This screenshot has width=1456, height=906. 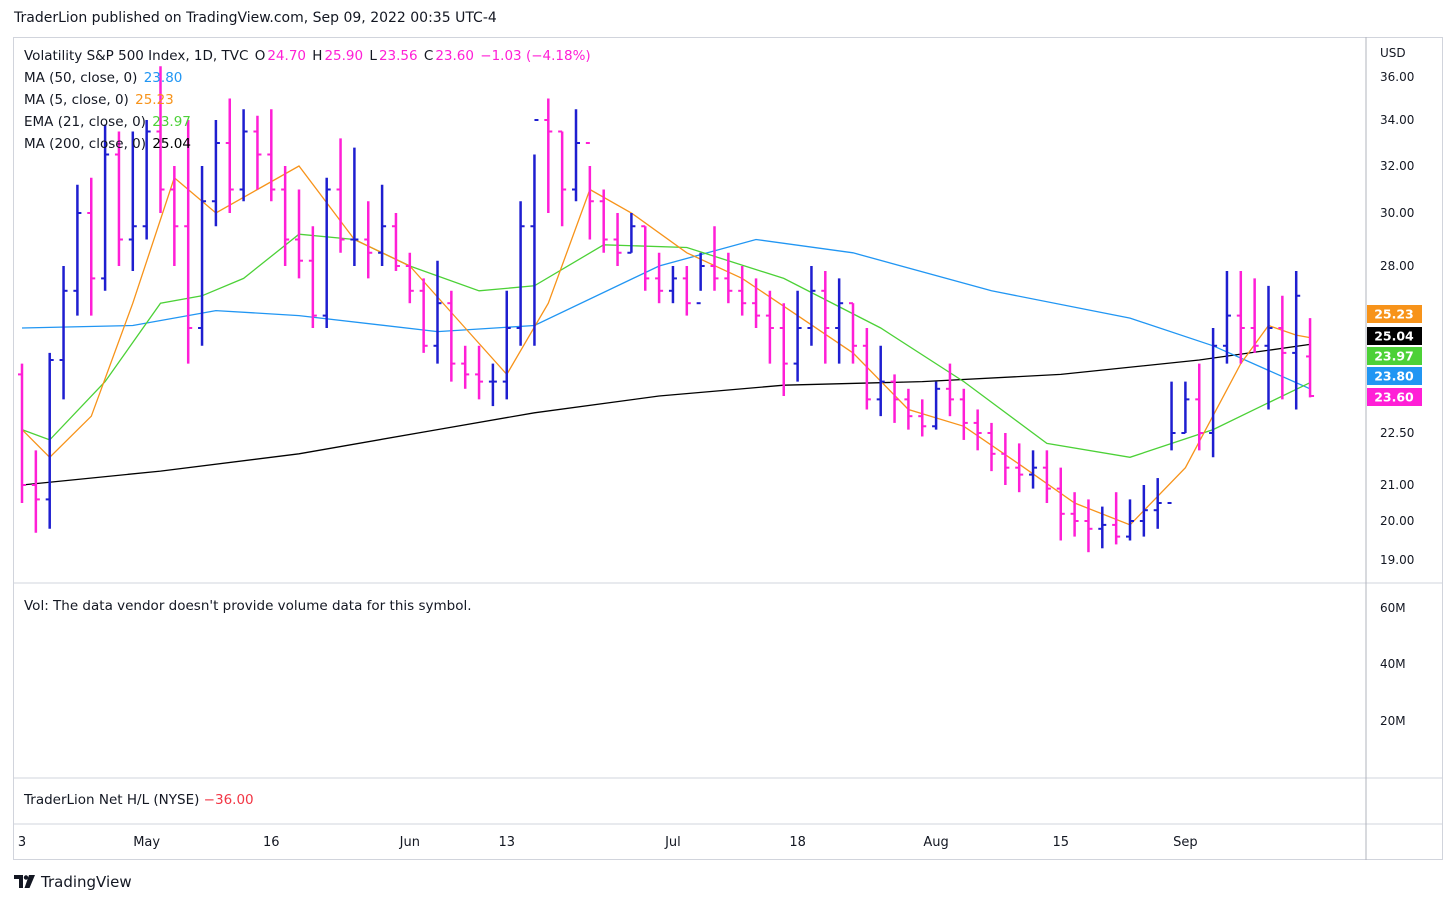 I want to click on price-tag-text: 25.04, so click(x=1394, y=336).